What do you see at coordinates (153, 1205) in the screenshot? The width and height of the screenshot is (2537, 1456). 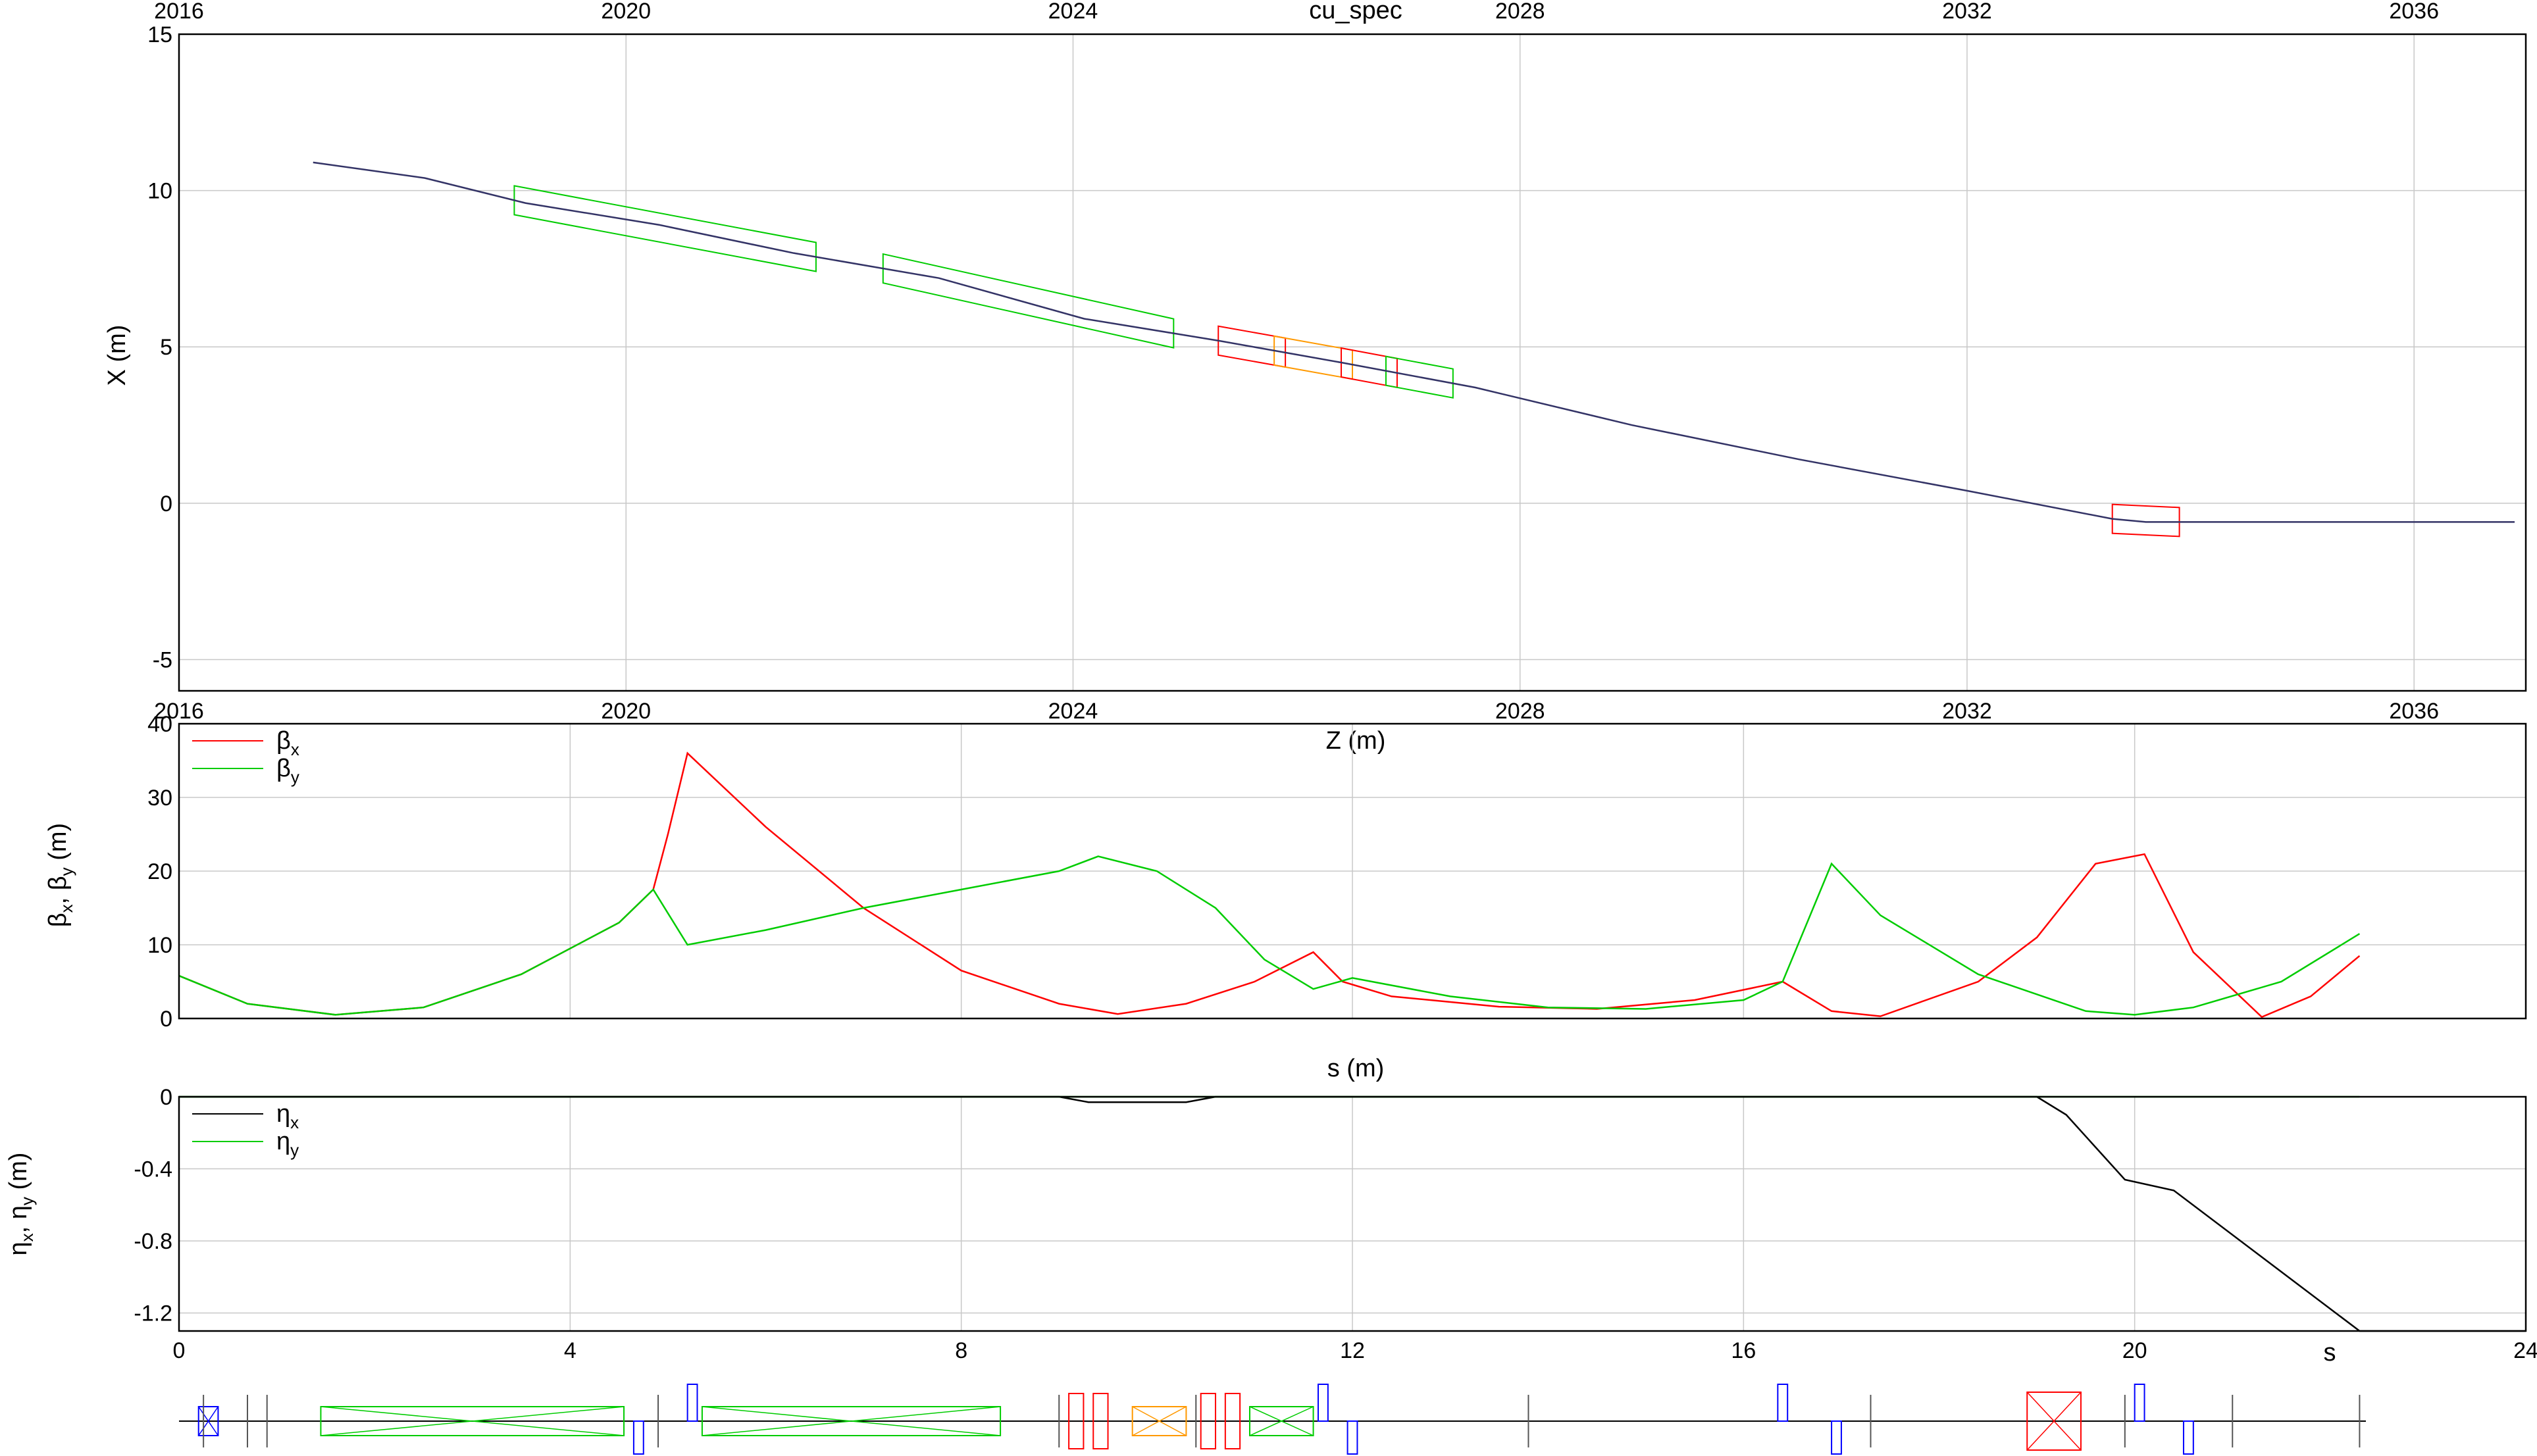 I see `dispersion-y-ticks: 0 -0.4 -0.8 -1.2` at bounding box center [153, 1205].